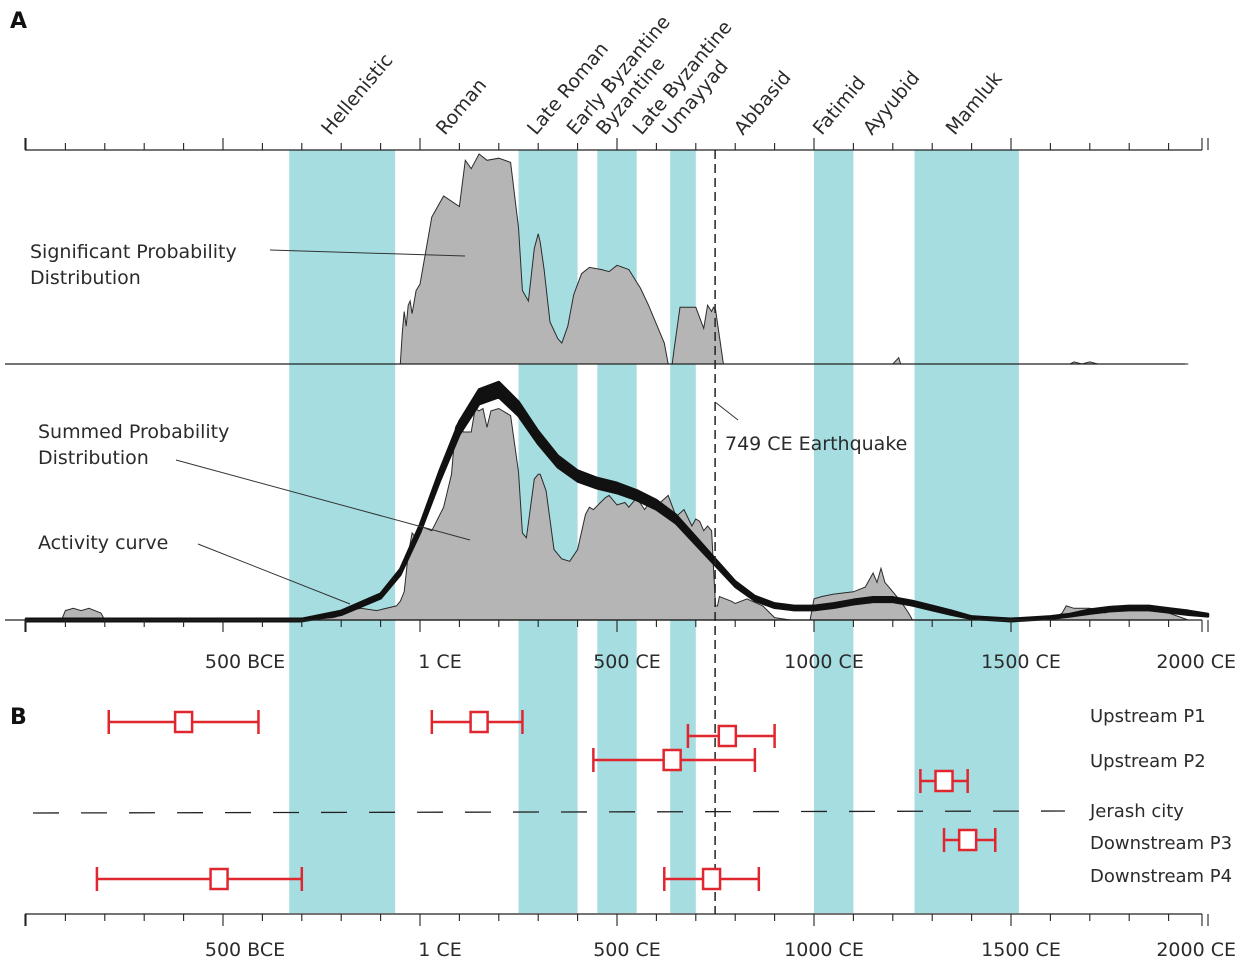  What do you see at coordinates (133, 265) in the screenshot?
I see `significant-probability-label: Significant Probability Distribution` at bounding box center [133, 265].